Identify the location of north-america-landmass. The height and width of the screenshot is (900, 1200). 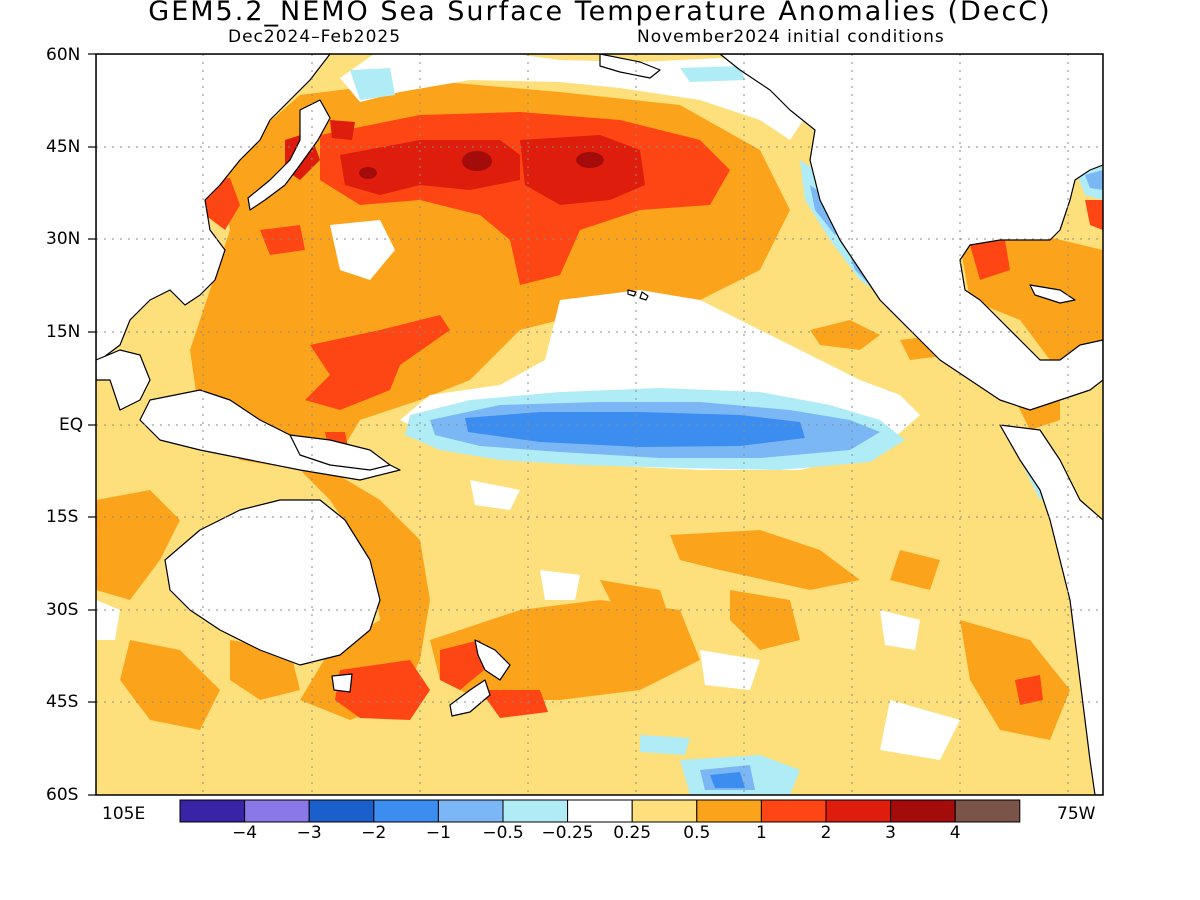
(911, 232).